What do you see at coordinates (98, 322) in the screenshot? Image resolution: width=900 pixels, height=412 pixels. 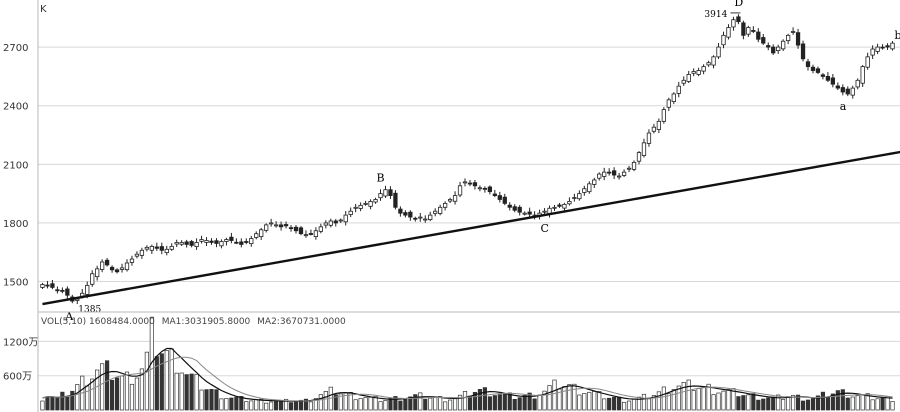 I see `volume-header-vol: VOL(5,10) 1608484.0000` at bounding box center [98, 322].